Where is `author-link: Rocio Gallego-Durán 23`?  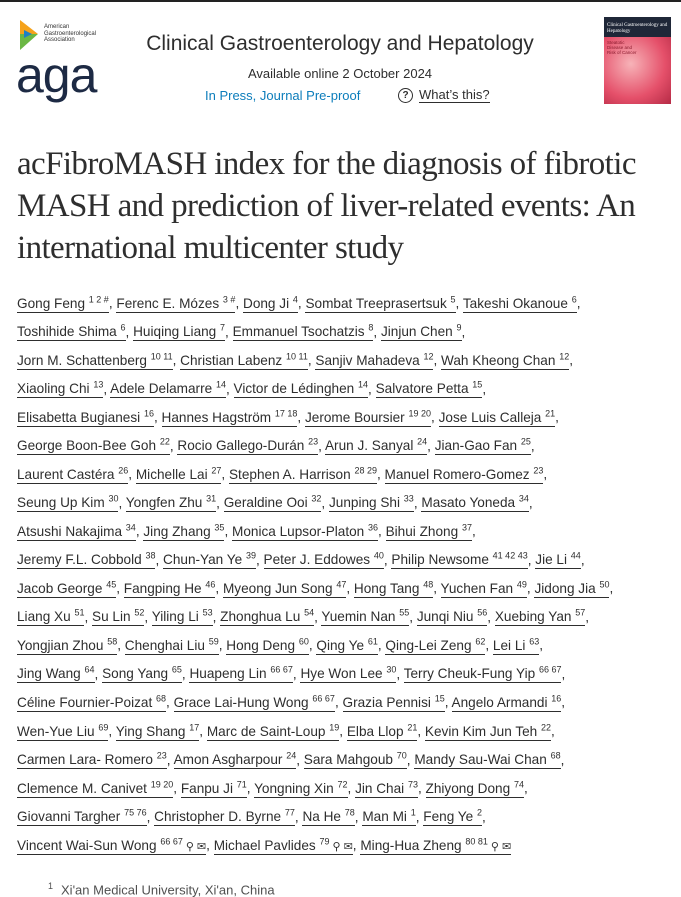 author-link: Rocio Gallego-Durán 23 is located at coordinates (248, 446).